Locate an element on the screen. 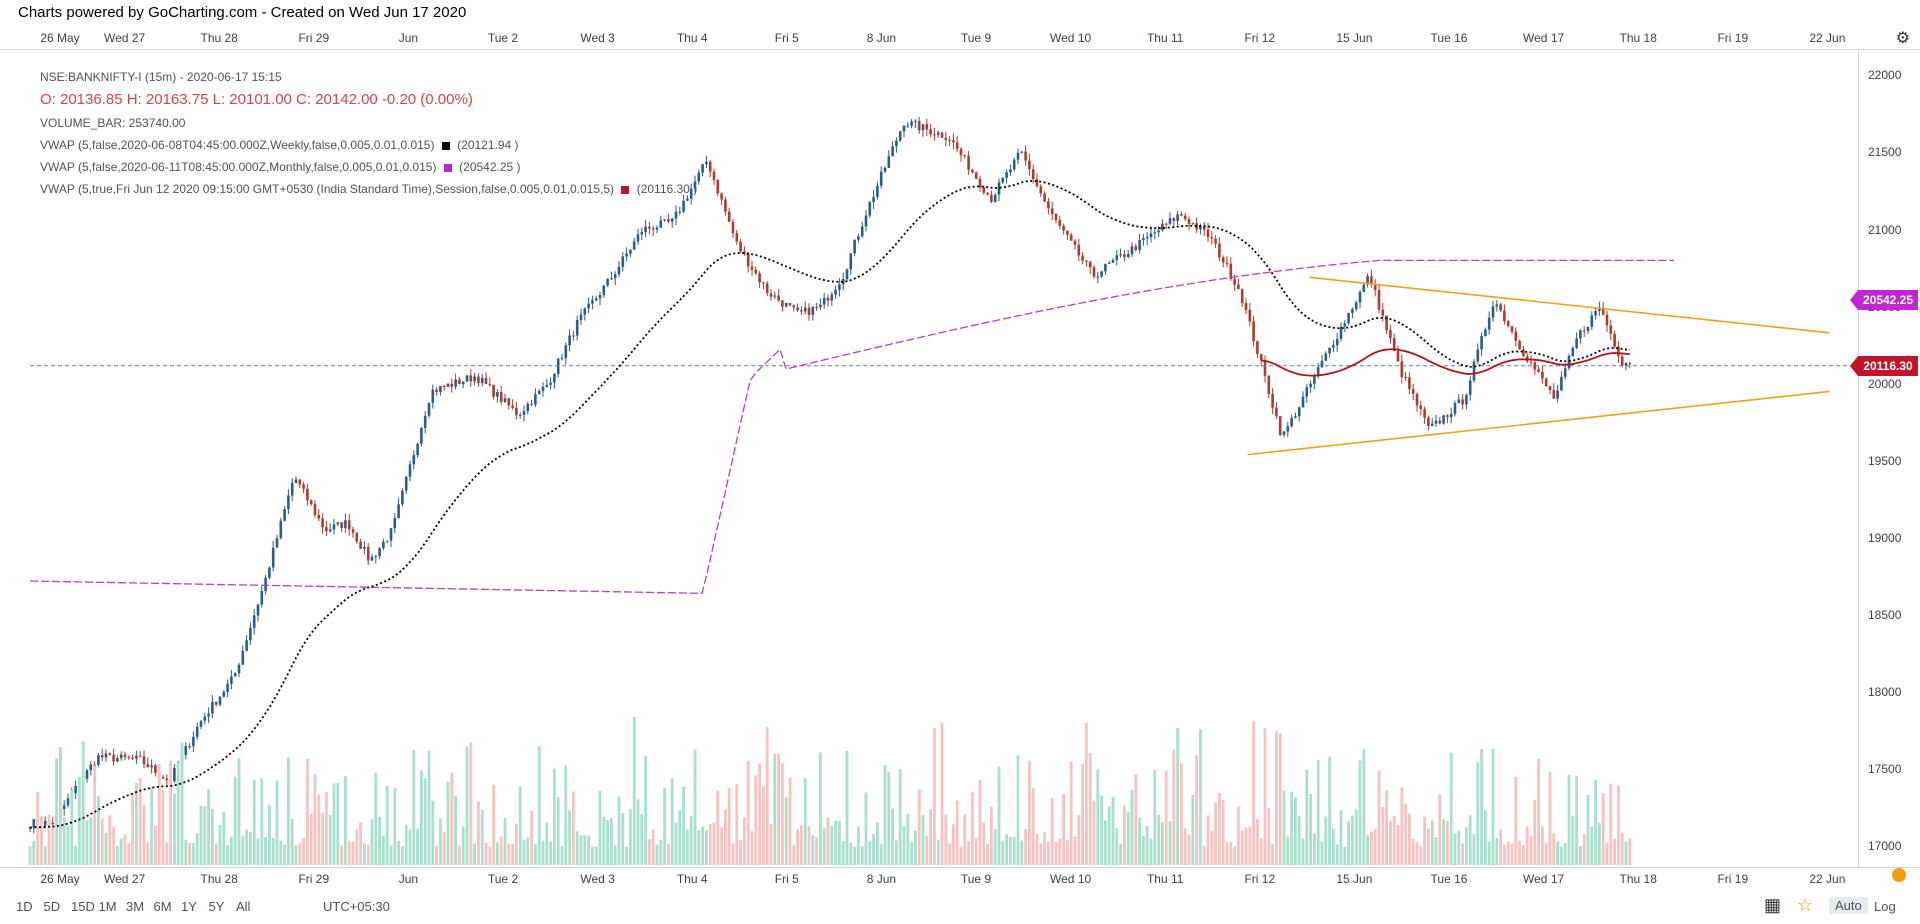 The height and width of the screenshot is (924, 1920). gear-icon: ⚙ is located at coordinates (1902, 38).